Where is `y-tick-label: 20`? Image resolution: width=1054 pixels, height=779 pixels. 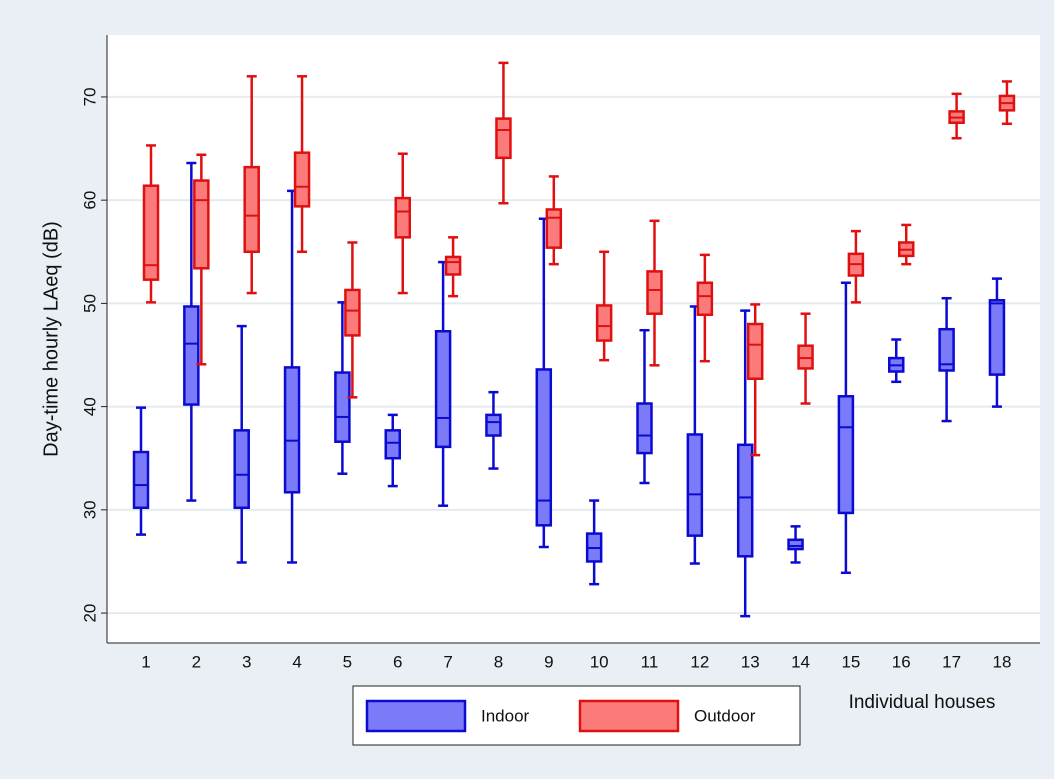
y-tick-label: 20 is located at coordinates (89, 613).